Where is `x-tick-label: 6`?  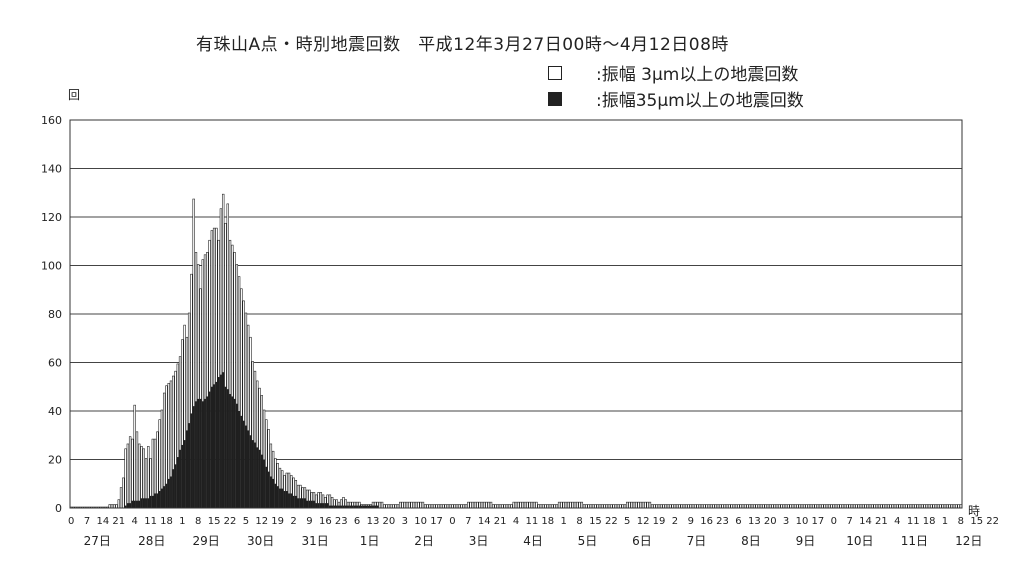 x-tick-label: 6 is located at coordinates (357, 521).